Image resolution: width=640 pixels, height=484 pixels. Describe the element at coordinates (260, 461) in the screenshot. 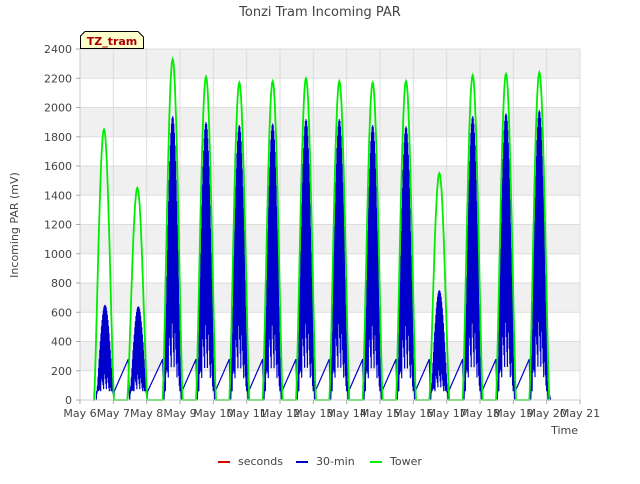

I see `legend-label: seconds` at that location.